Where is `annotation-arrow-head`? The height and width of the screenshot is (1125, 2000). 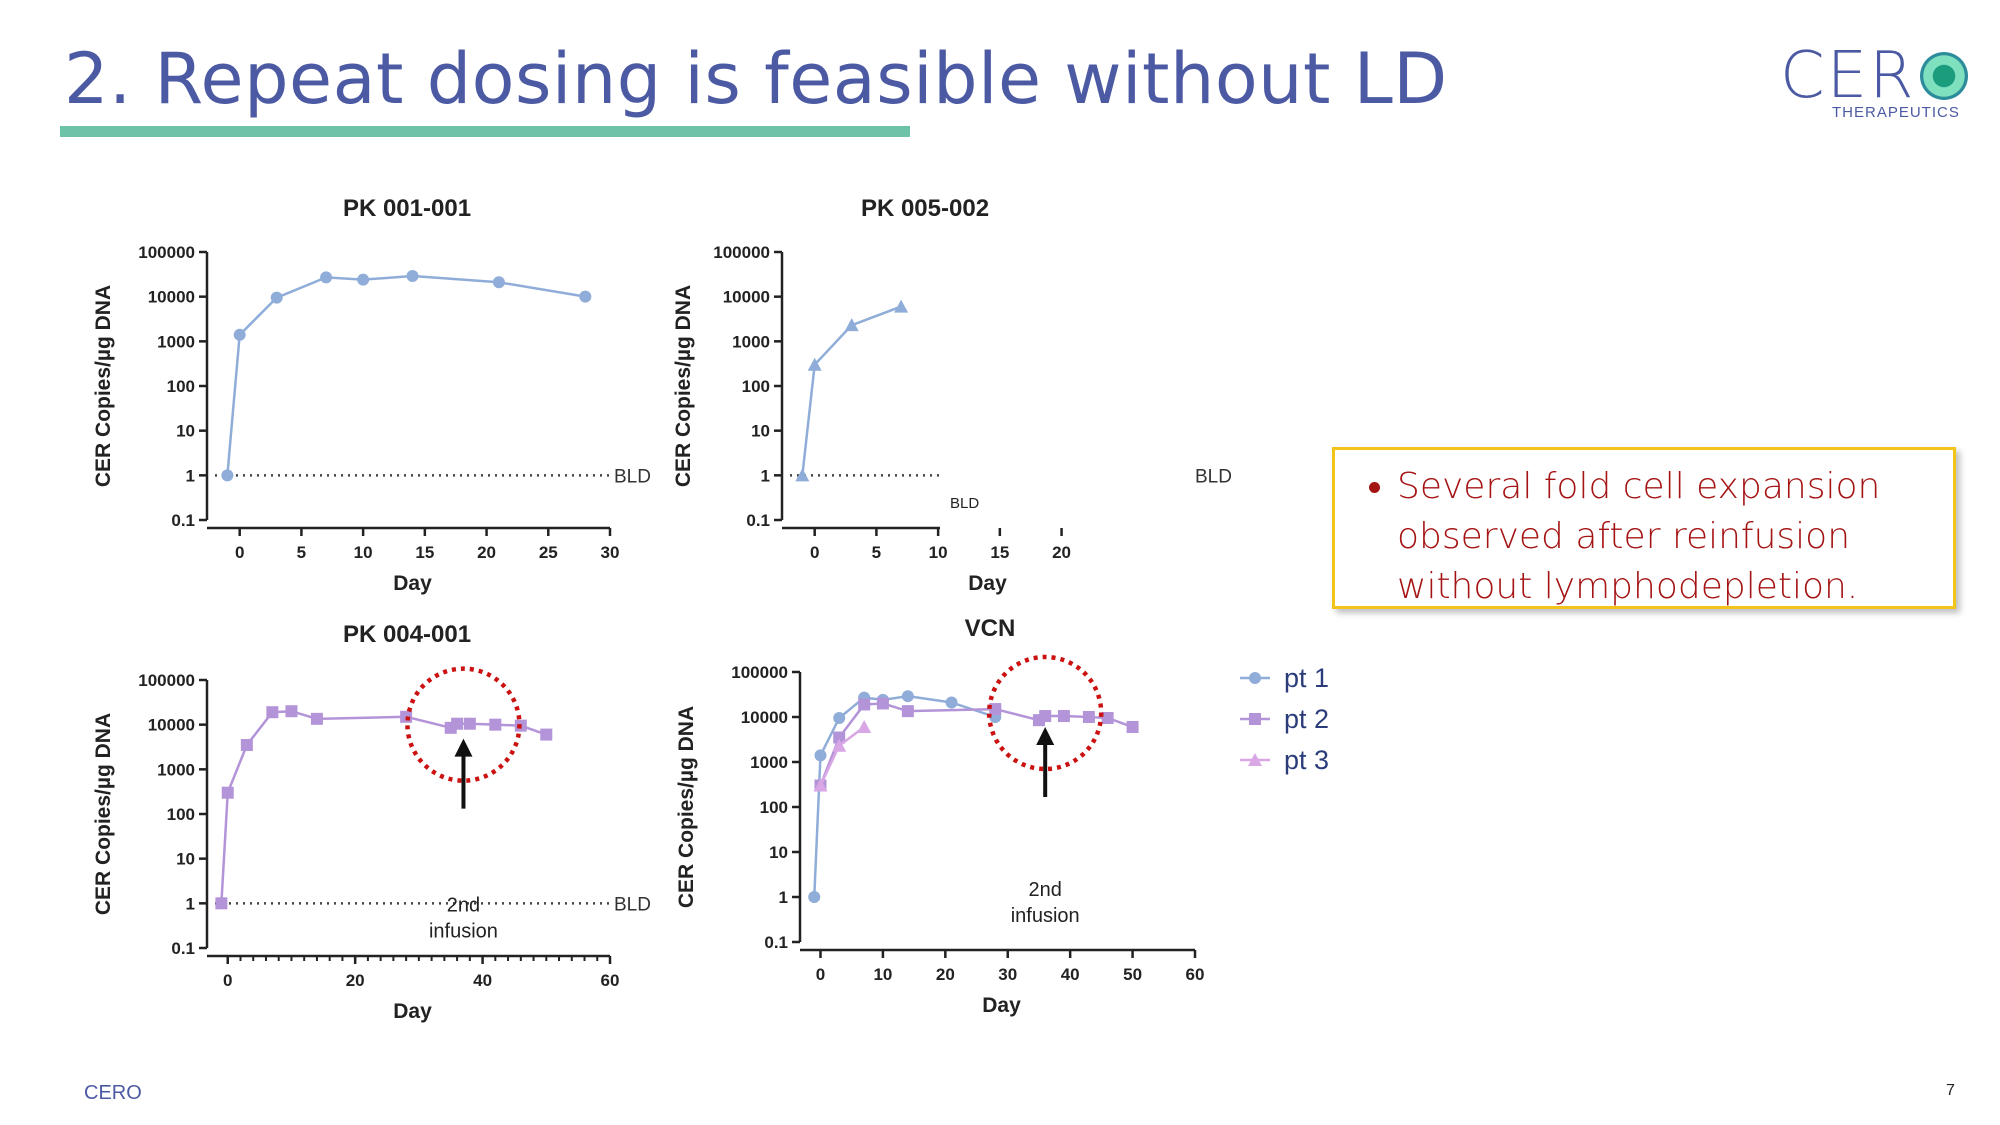
annotation-arrow-head is located at coordinates (463, 747).